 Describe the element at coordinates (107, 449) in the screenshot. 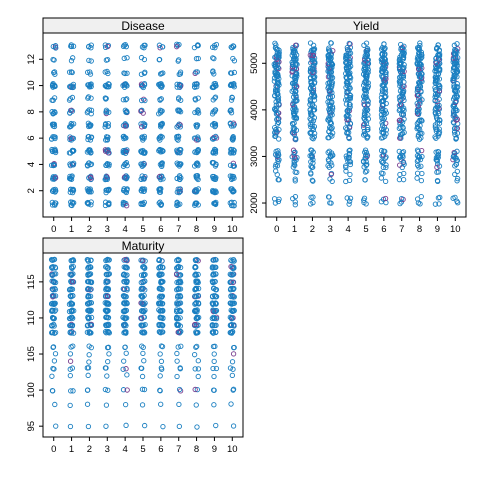

I see `x-tick-label: 3` at that location.